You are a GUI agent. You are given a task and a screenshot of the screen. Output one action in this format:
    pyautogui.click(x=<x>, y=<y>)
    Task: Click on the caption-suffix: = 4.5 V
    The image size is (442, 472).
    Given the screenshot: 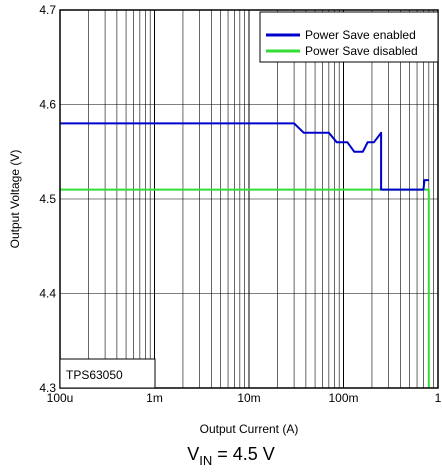 What is the action you would take?
    pyautogui.click(x=243, y=454)
    